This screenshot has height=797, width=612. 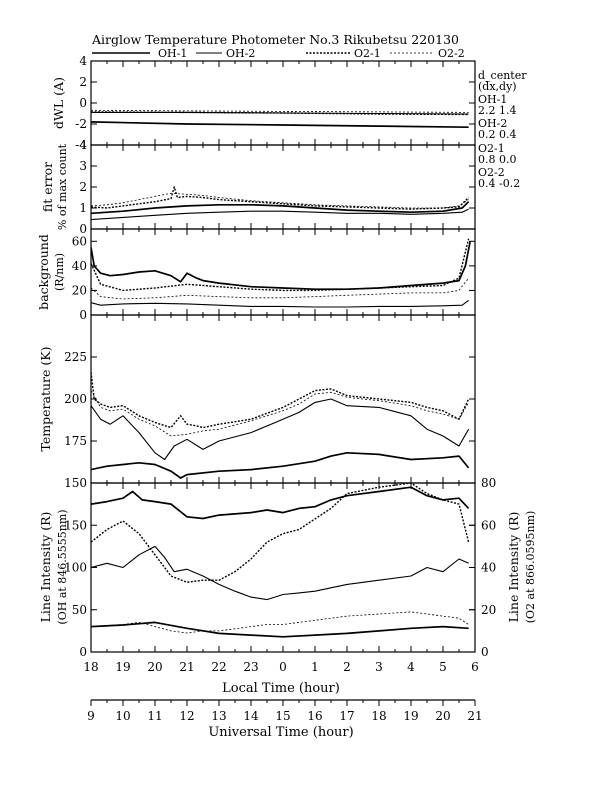 What do you see at coordinates (282, 716) in the screenshot?
I see `universal-time-tick-label: 15` at bounding box center [282, 716].